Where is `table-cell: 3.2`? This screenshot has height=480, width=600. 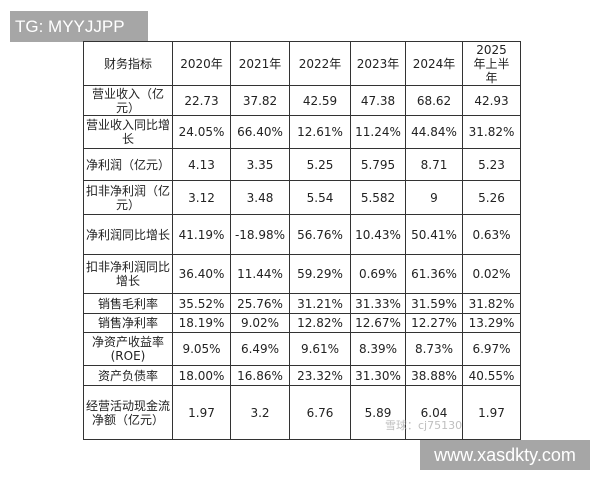 table-cell: 3.2 is located at coordinates (260, 412).